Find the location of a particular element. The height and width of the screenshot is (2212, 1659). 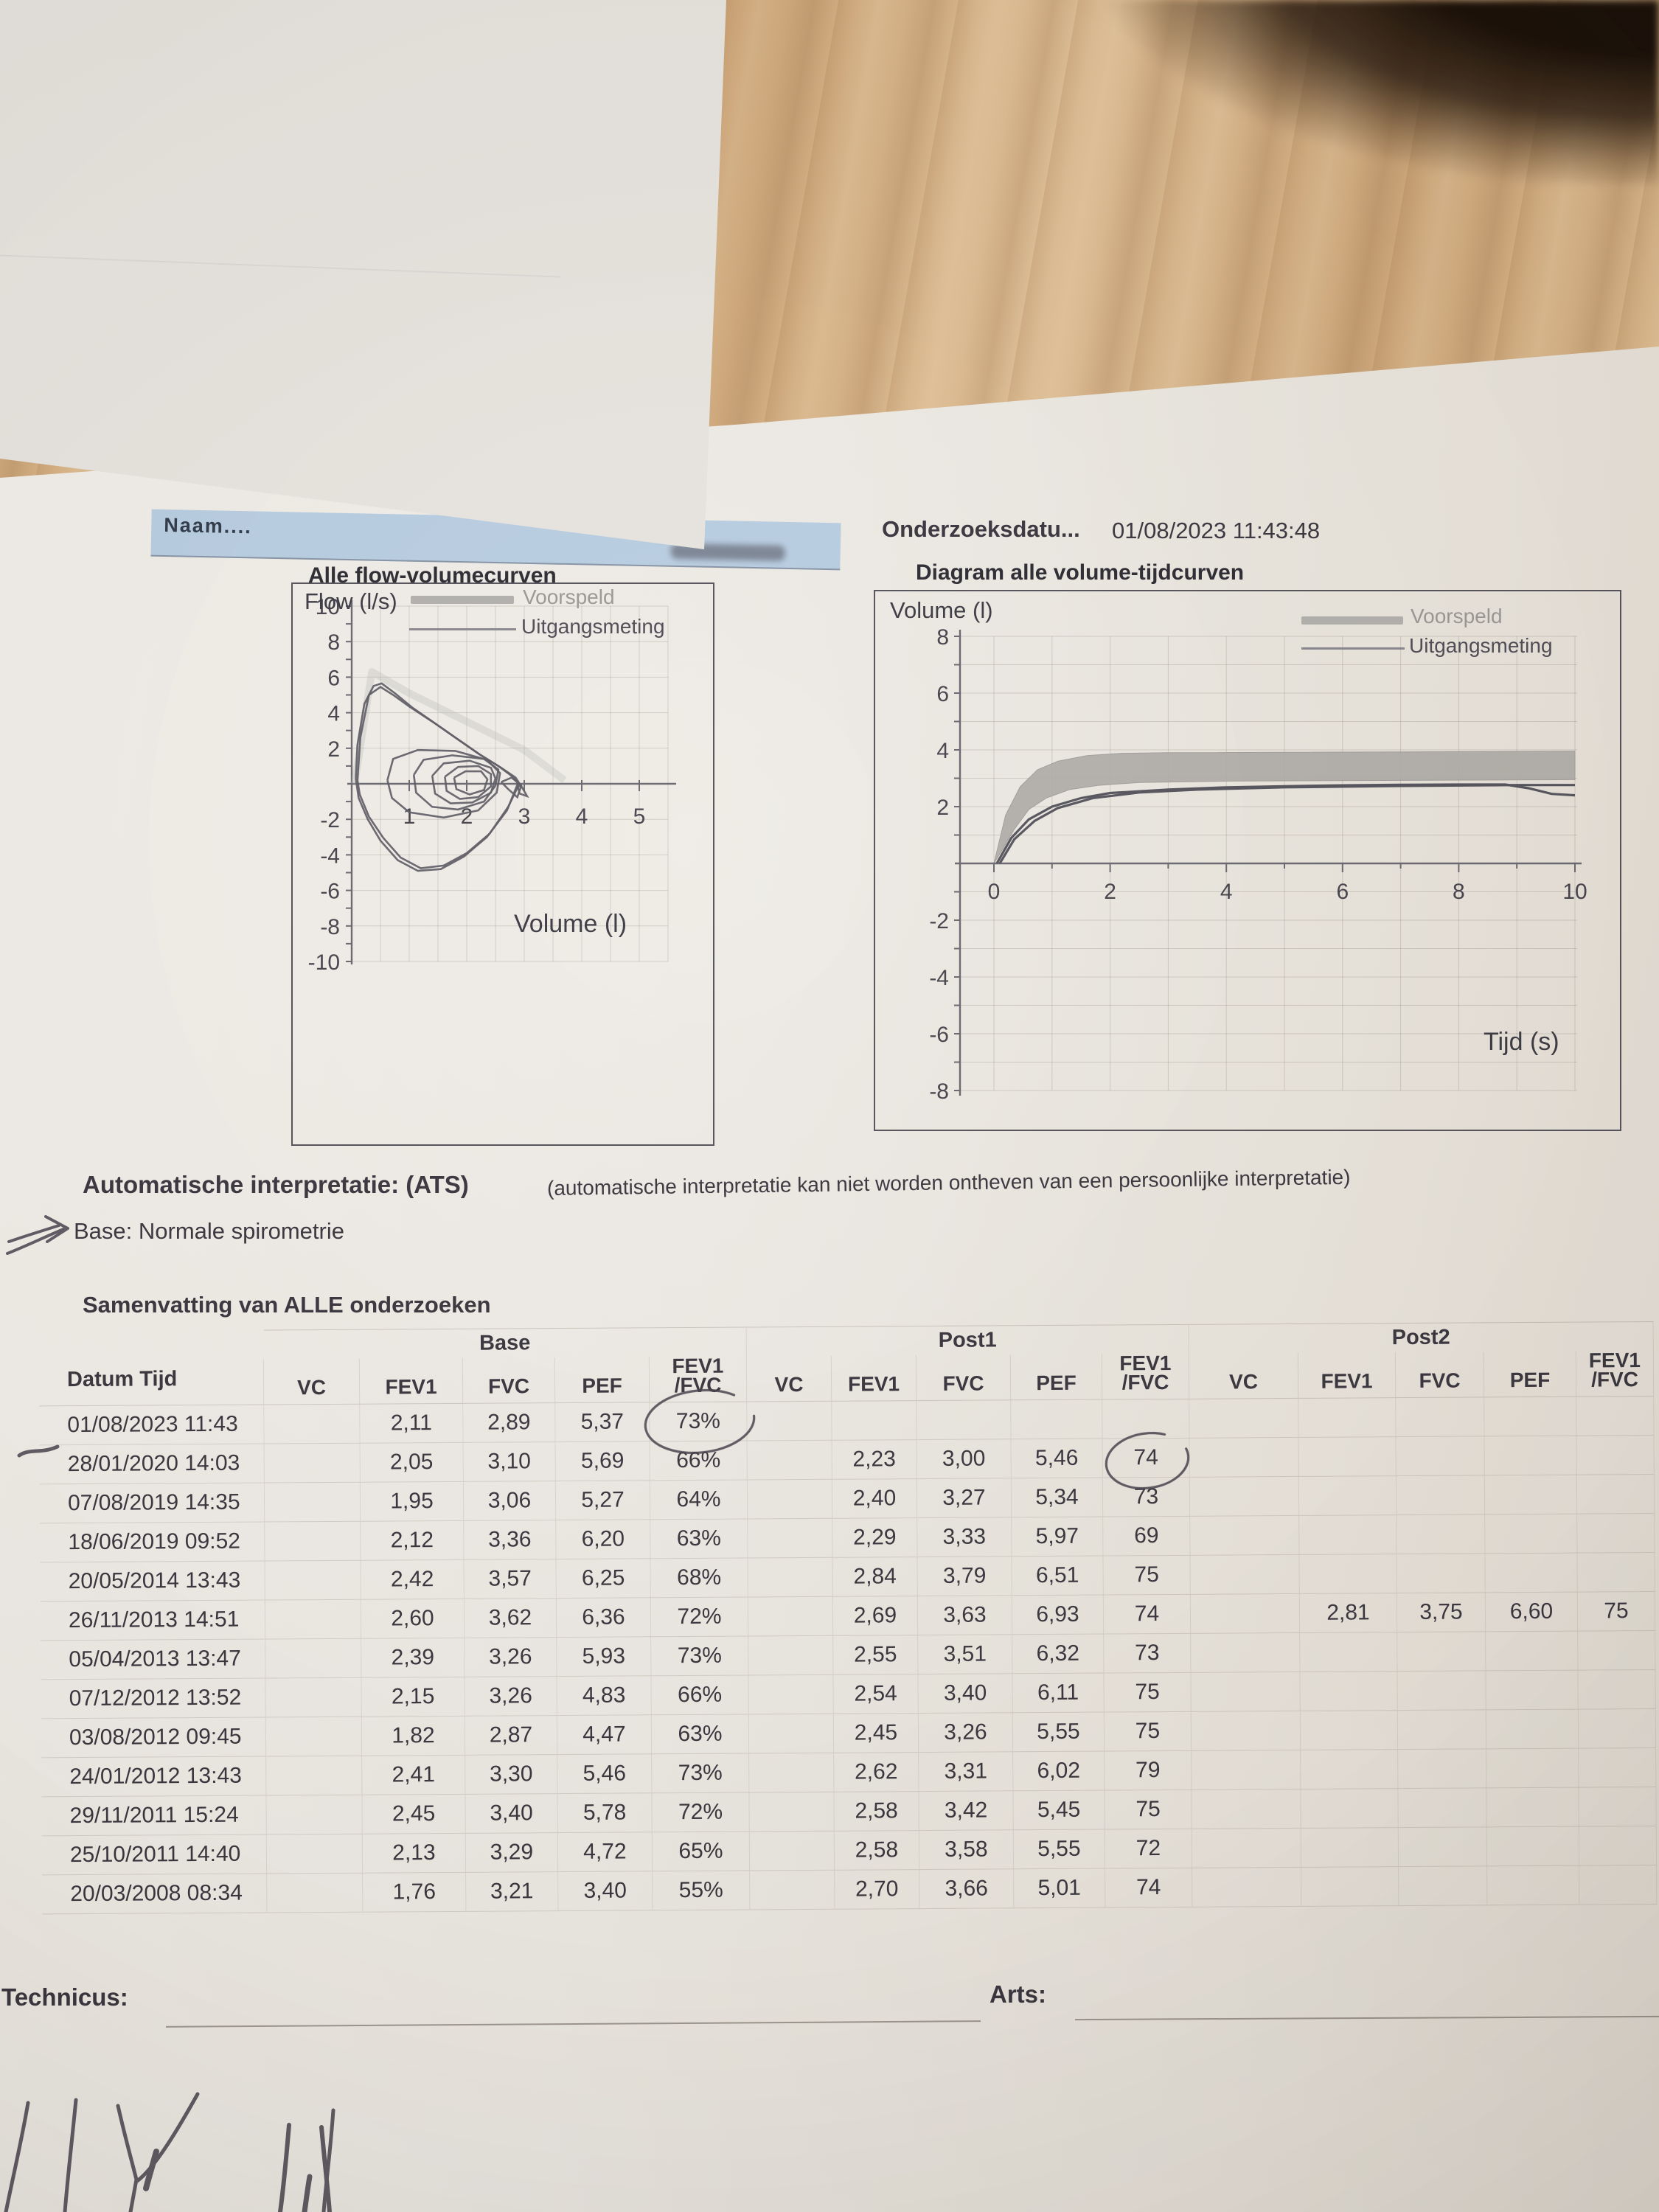

cell-post1-fev1: 2,45 is located at coordinates (876, 1733).